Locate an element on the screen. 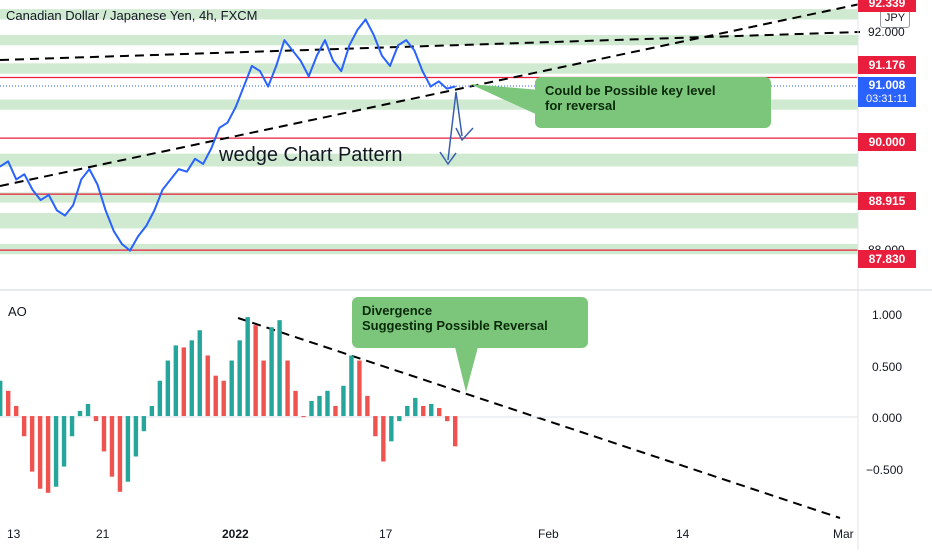  ao-y-tick-label: −0.500 is located at coordinates (885, 470).